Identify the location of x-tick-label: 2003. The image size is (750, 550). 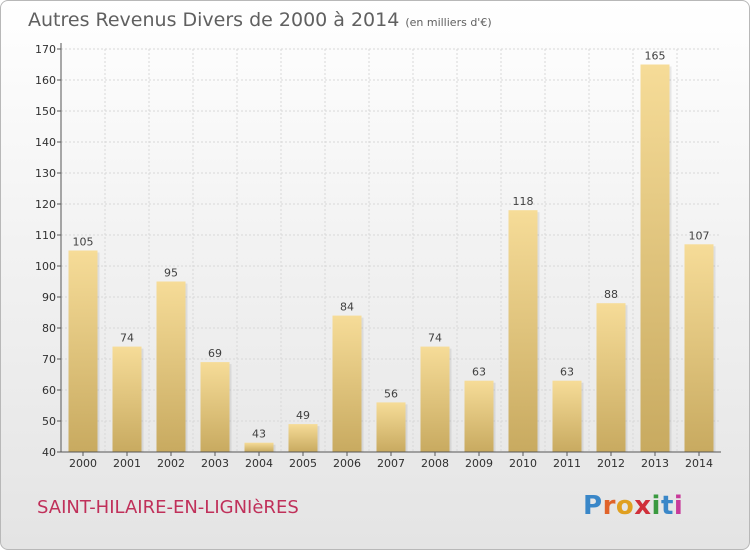
(215, 463).